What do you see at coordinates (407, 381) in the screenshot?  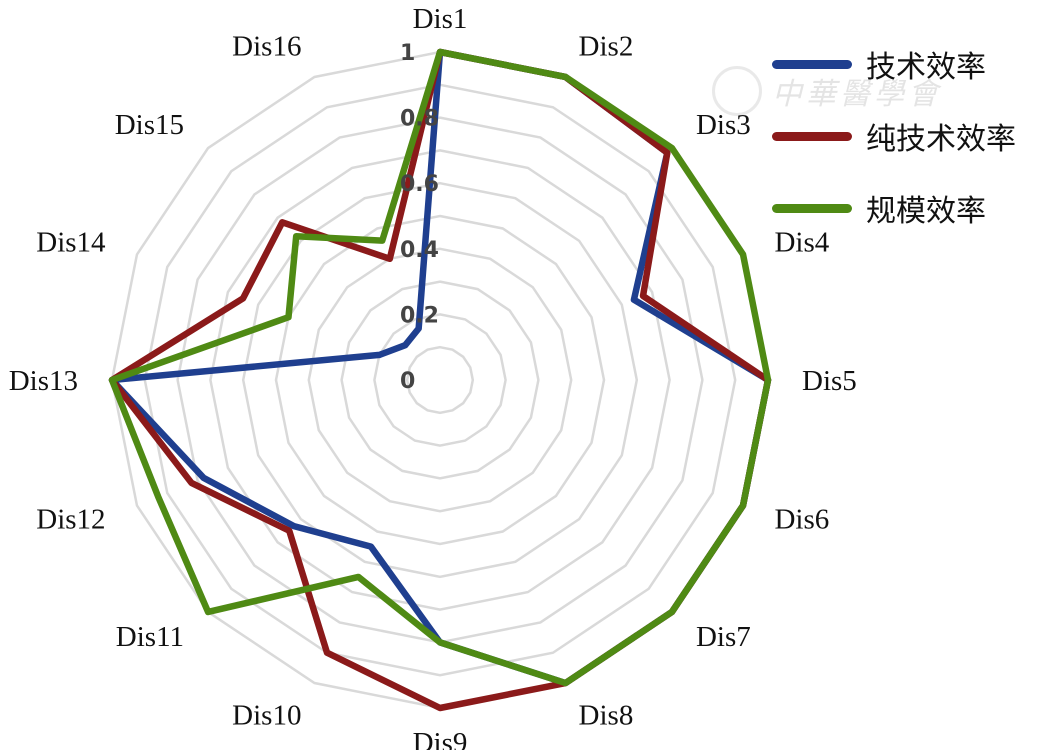 I see `tick-label: 0` at bounding box center [407, 381].